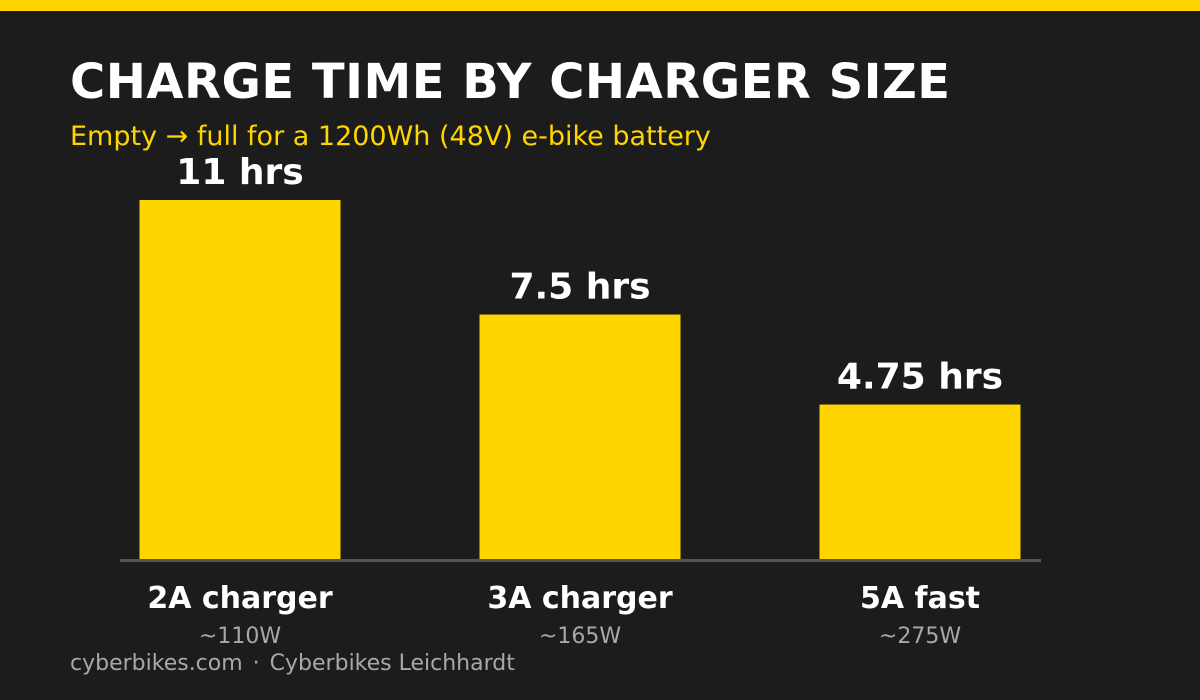  I want to click on category-sublabel: ~110W, so click(240, 636).